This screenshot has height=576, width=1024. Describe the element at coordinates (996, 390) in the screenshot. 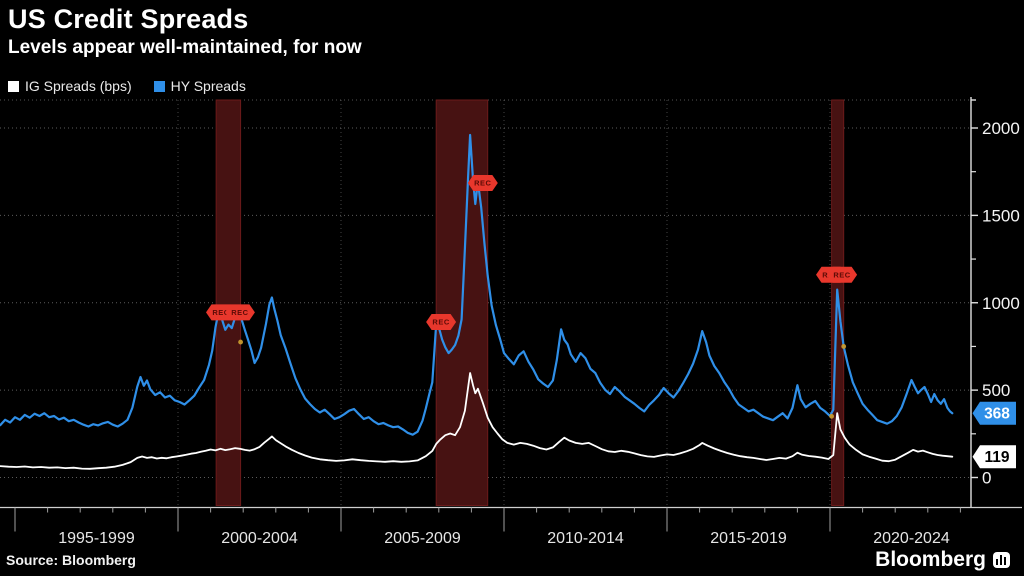

I see `y-axis-label: 500` at that location.